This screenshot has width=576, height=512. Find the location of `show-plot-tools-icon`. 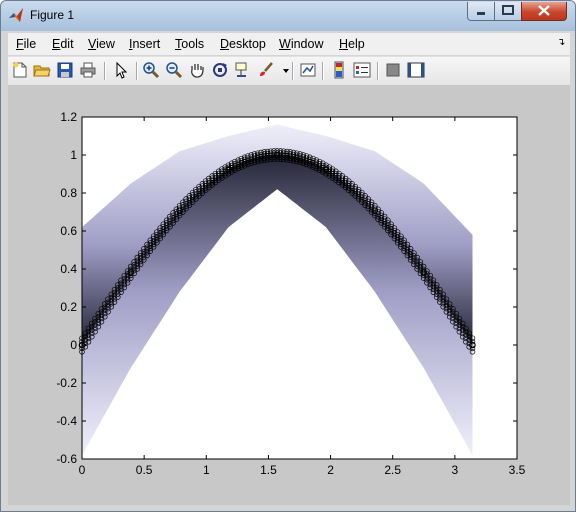

show-plot-tools-icon is located at coordinates (416, 70).